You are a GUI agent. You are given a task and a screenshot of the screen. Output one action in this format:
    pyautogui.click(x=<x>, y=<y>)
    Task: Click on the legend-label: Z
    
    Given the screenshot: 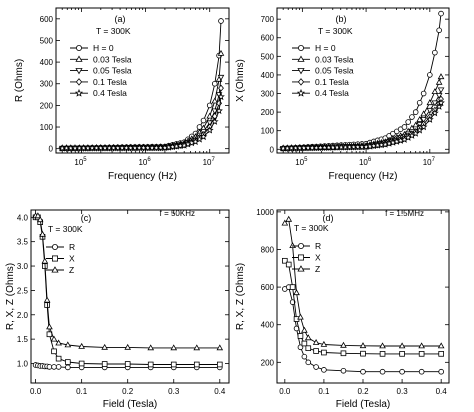 What is the action you would take?
    pyautogui.click(x=317, y=269)
    